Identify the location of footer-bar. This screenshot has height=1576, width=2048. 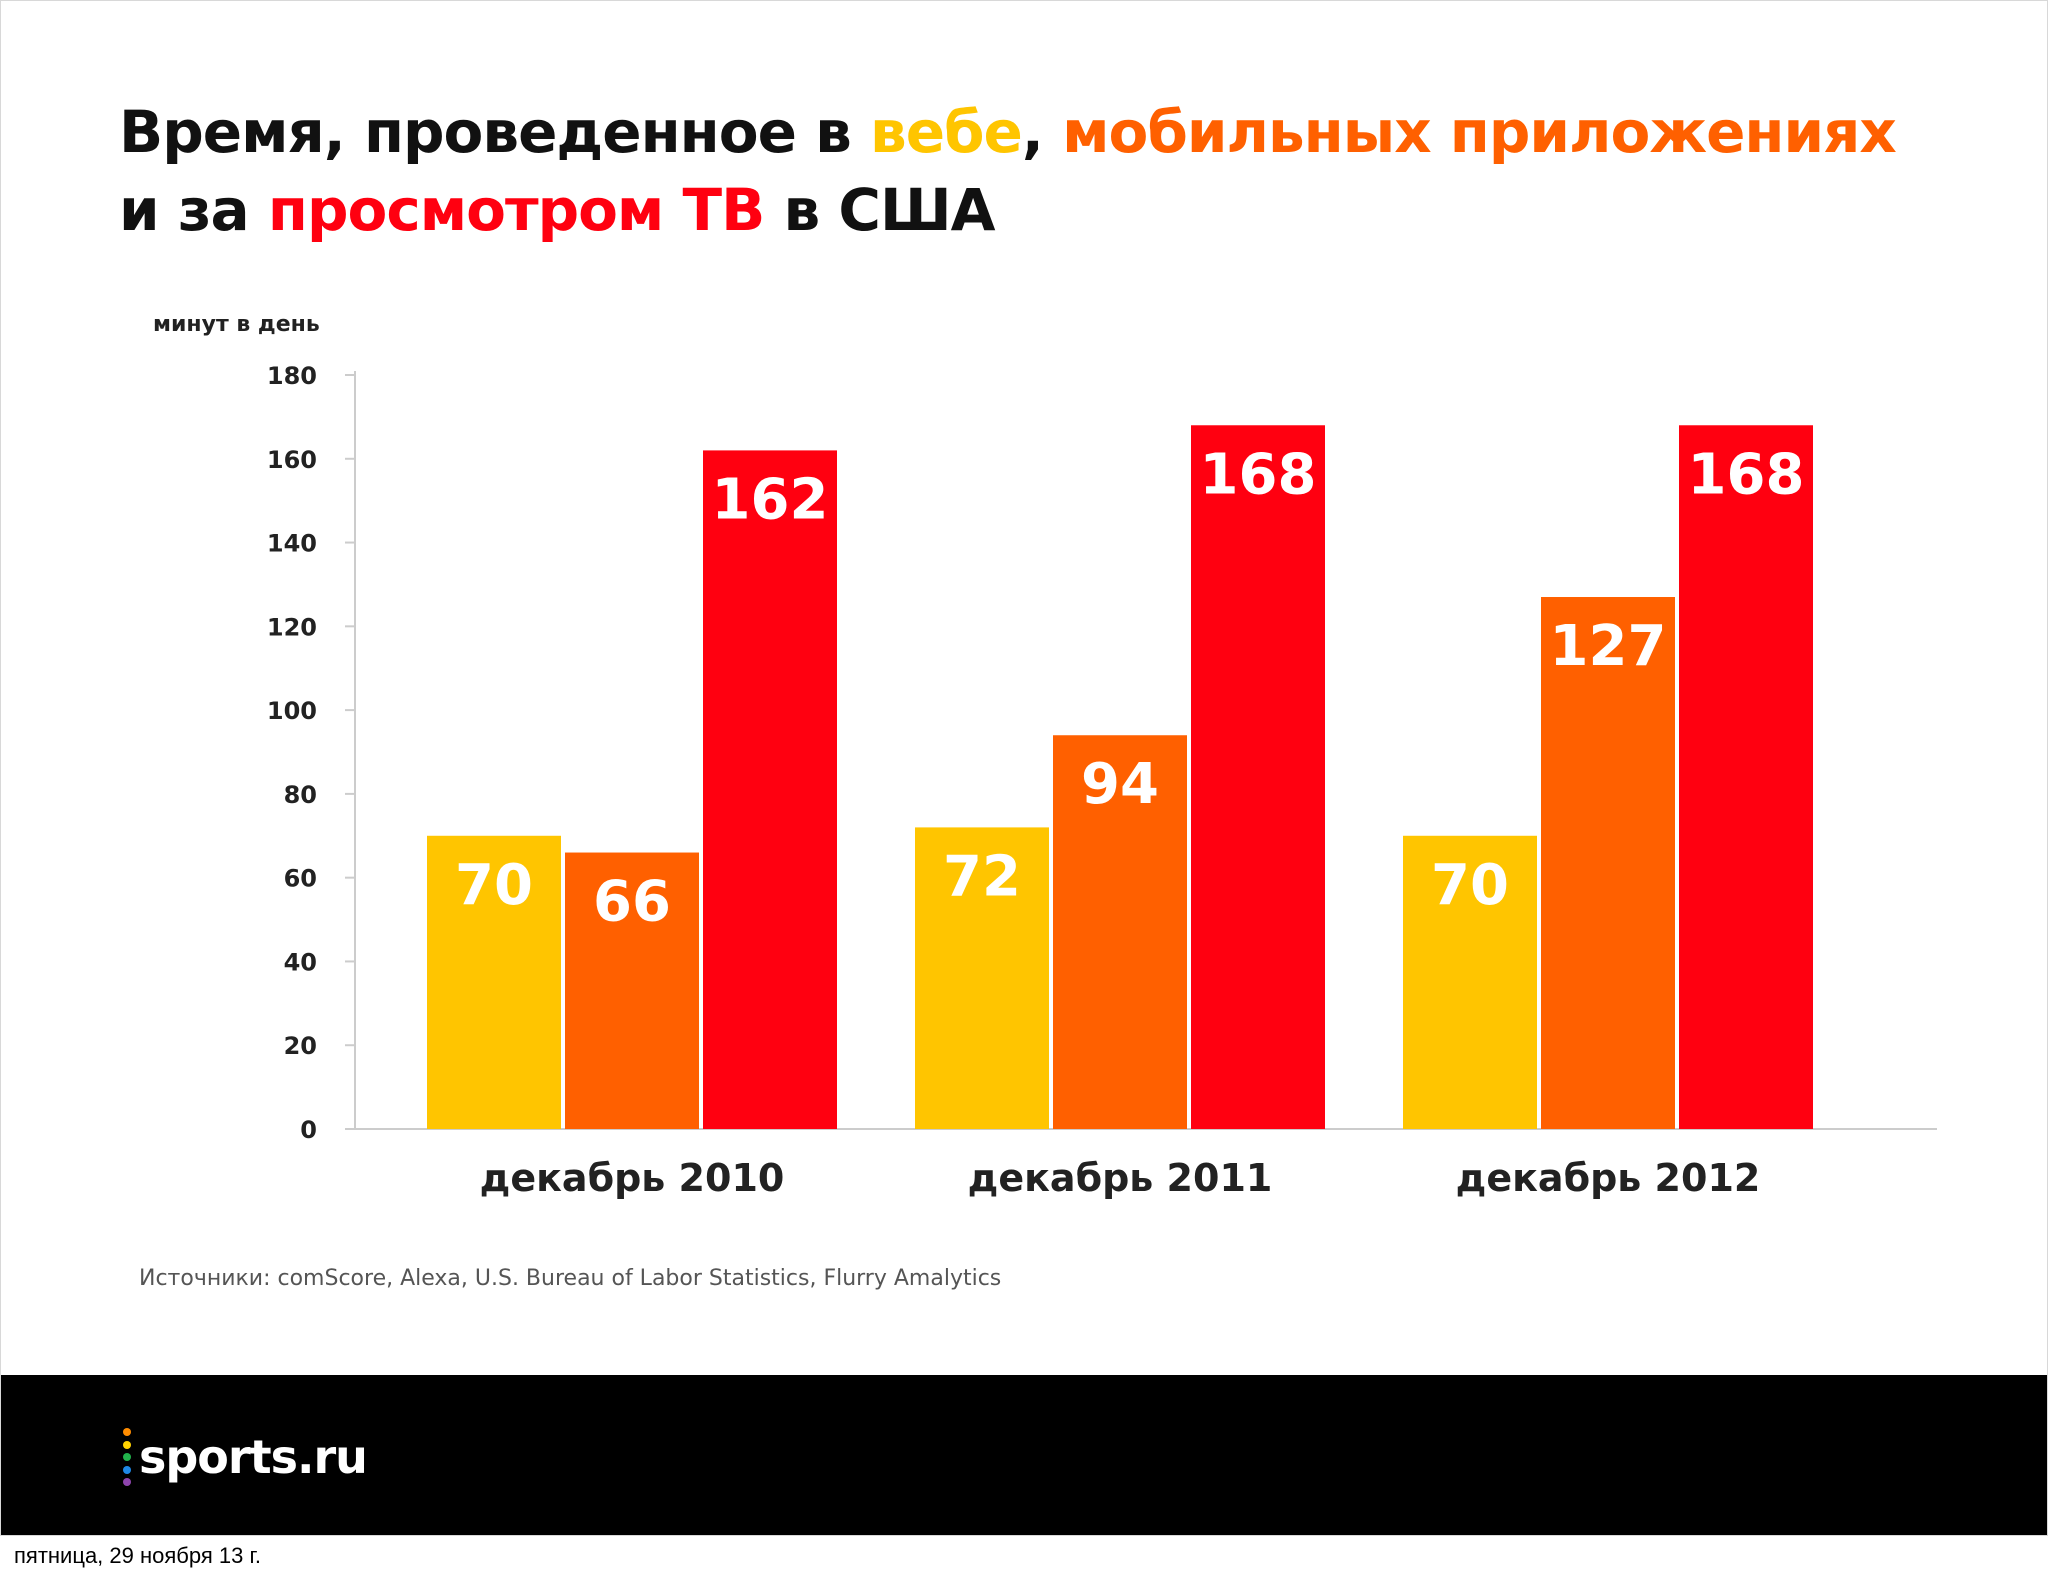
(1024, 1455).